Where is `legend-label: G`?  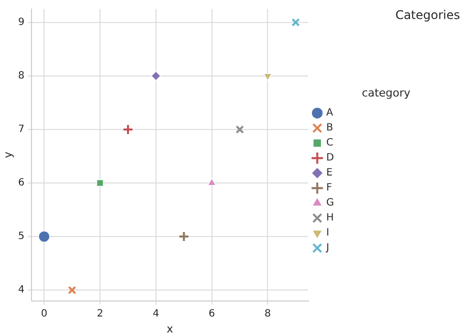 legend-label: G is located at coordinates (330, 203).